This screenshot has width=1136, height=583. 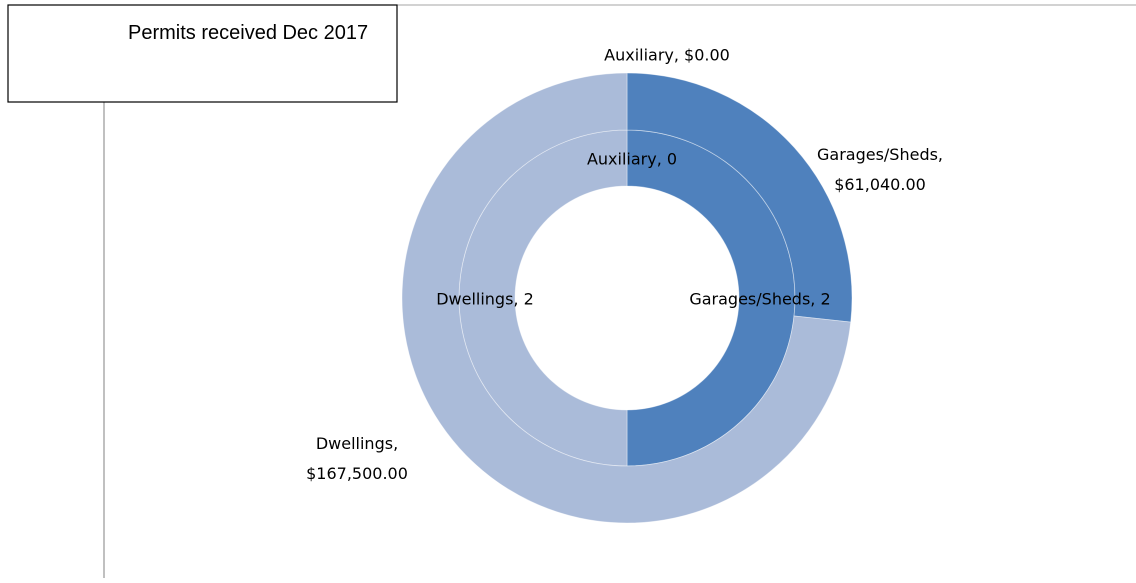 What do you see at coordinates (880, 169) in the screenshot?
I see `data-label: Garages/Sheds, $61,040.00` at bounding box center [880, 169].